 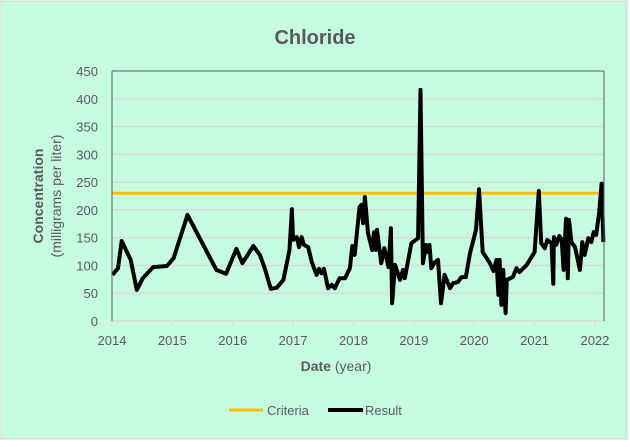 I want to click on x-axis-title: Date (year), so click(x=336, y=366).